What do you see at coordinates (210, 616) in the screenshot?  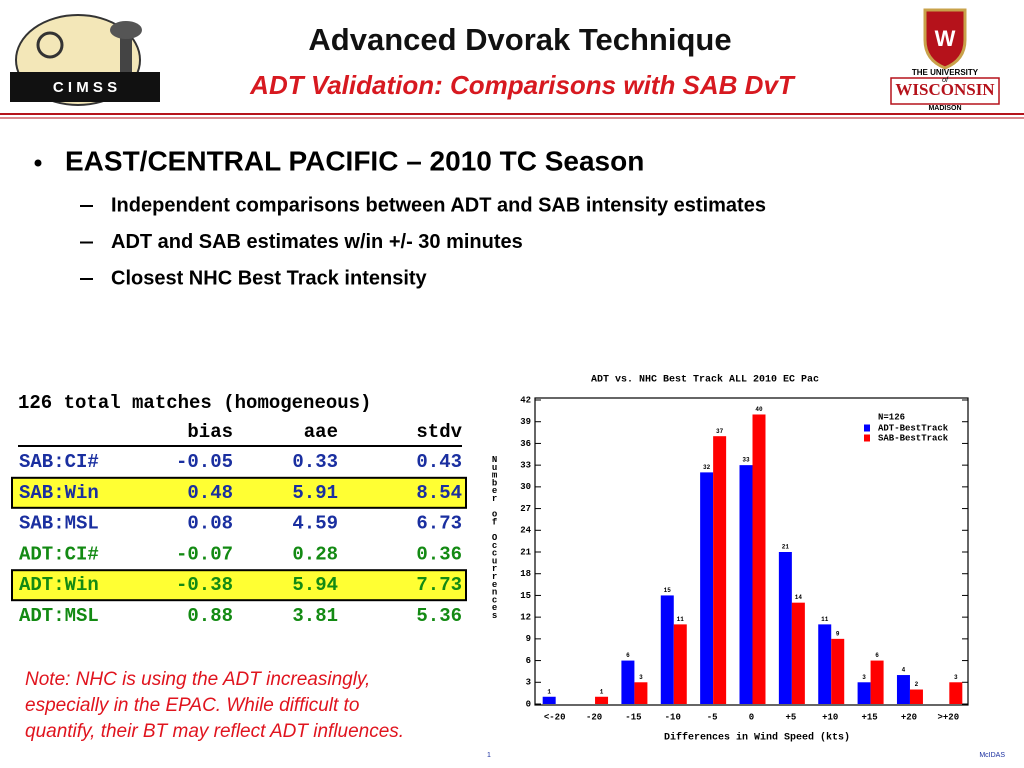 I see `cell: 0.88` at bounding box center [210, 616].